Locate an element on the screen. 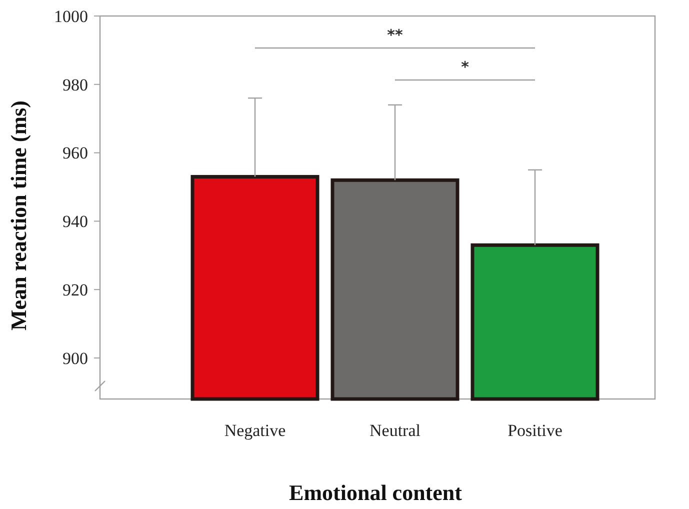  y-axis-title: Mean reaction time (ms) is located at coordinates (18, 215).